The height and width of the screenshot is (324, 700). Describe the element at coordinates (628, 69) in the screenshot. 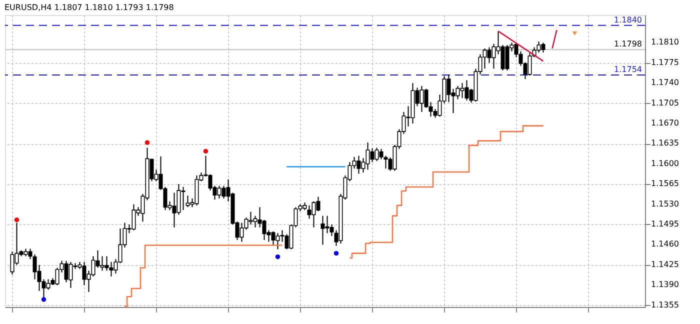

I see `ref-line-label: 1.1754` at that location.